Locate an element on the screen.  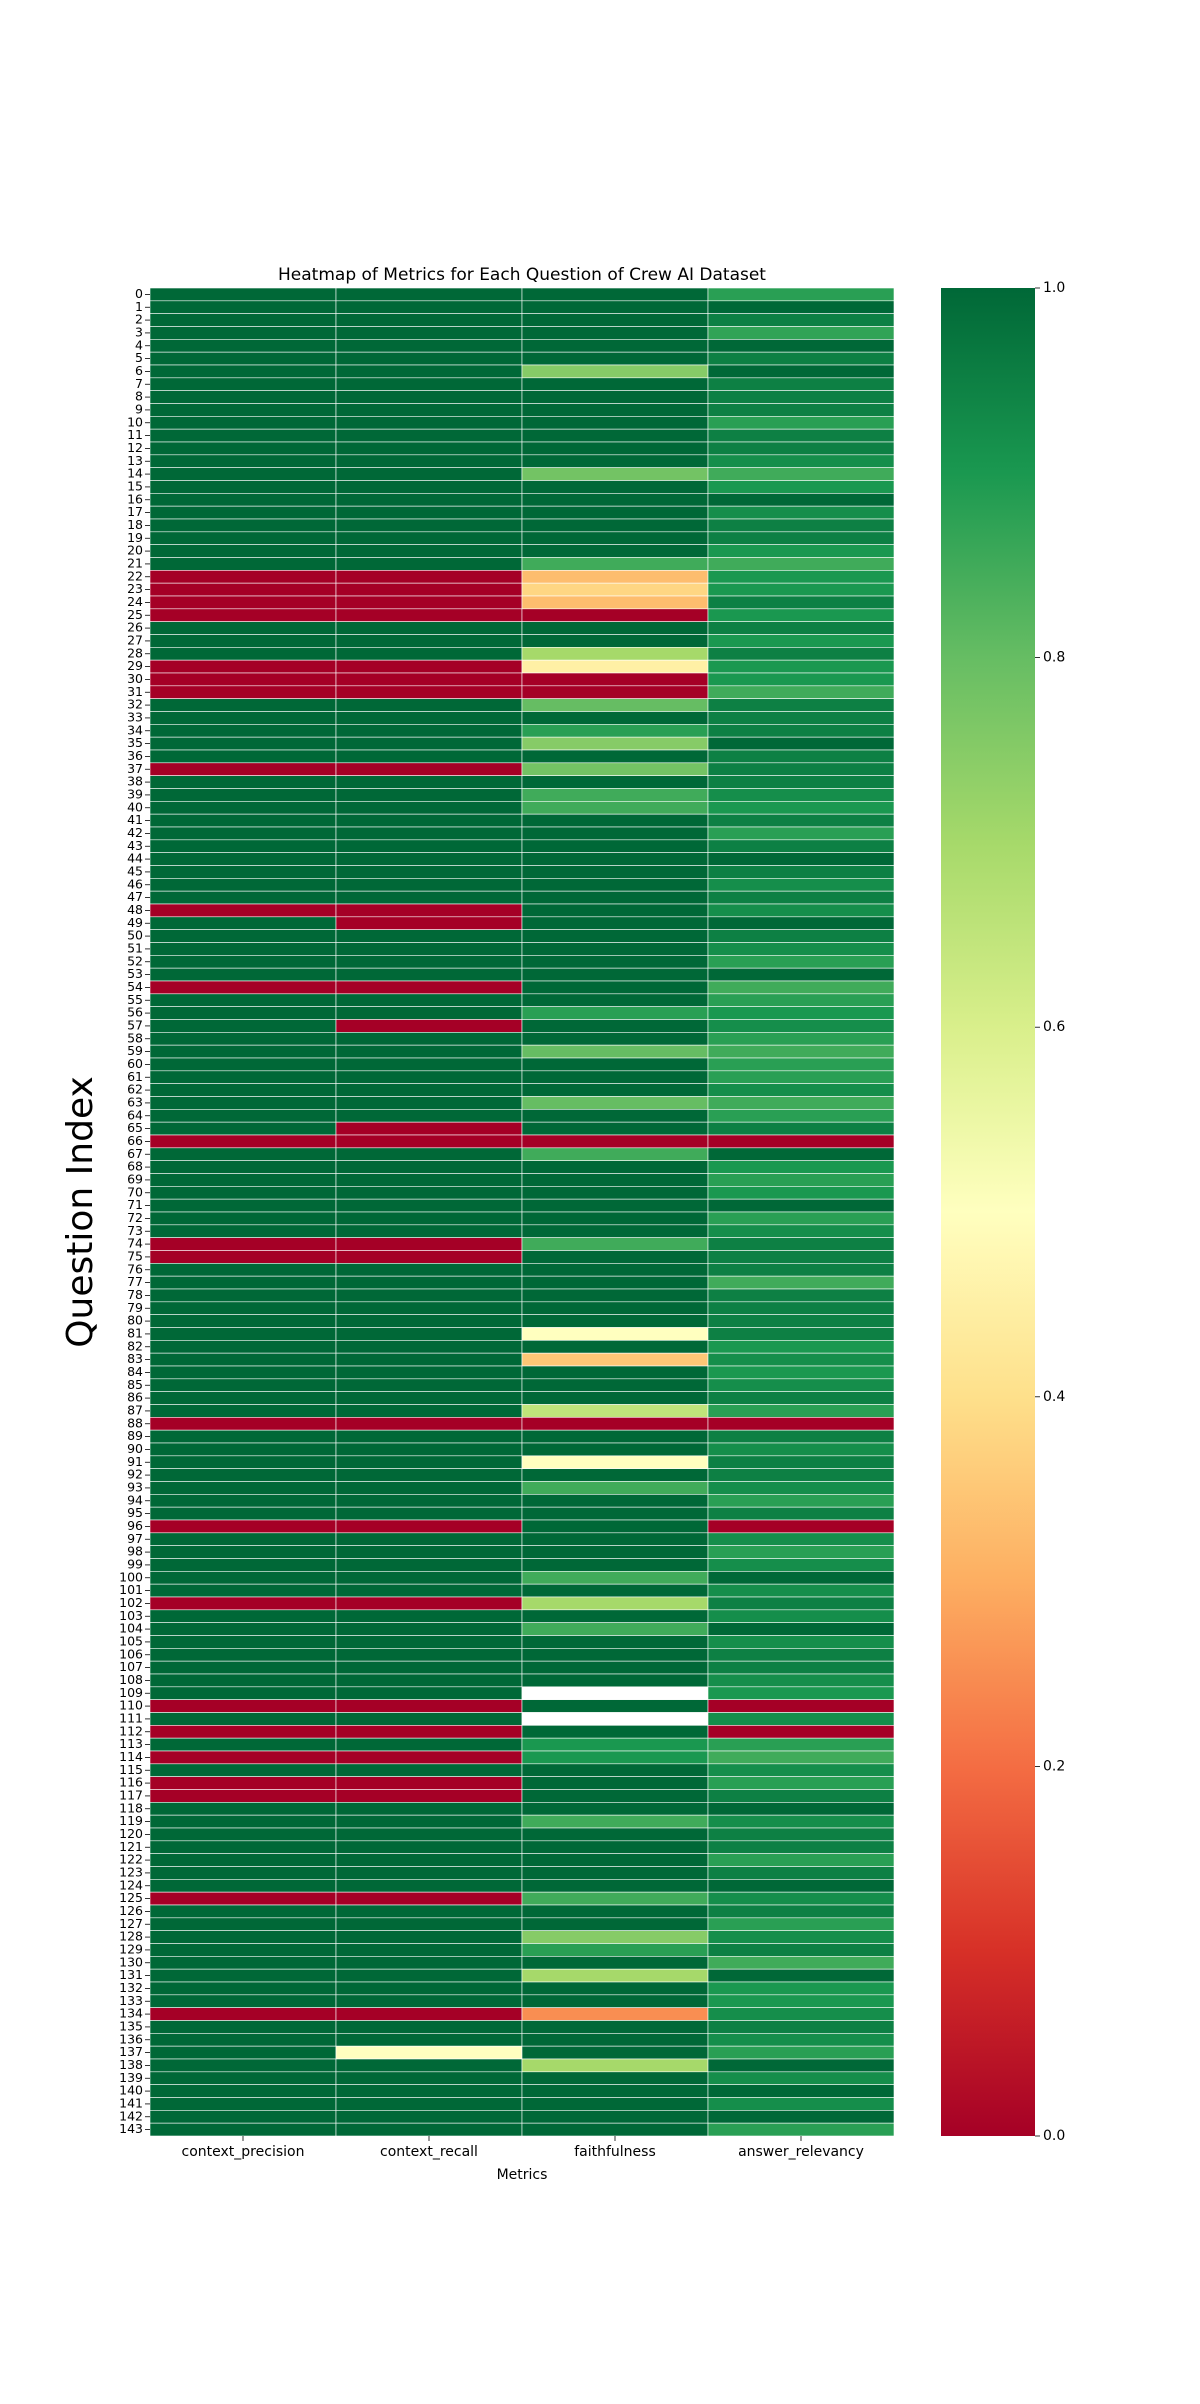
row-tick-label: 125 is located at coordinates (131, 1897).